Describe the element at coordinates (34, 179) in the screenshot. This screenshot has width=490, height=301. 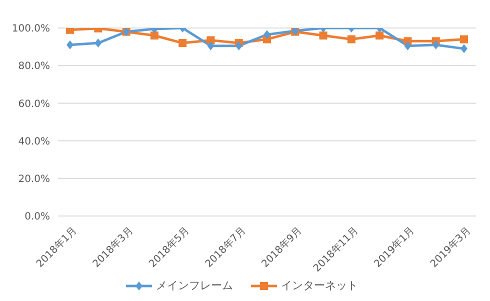
I see `y-tick-label: 20.0%` at that location.